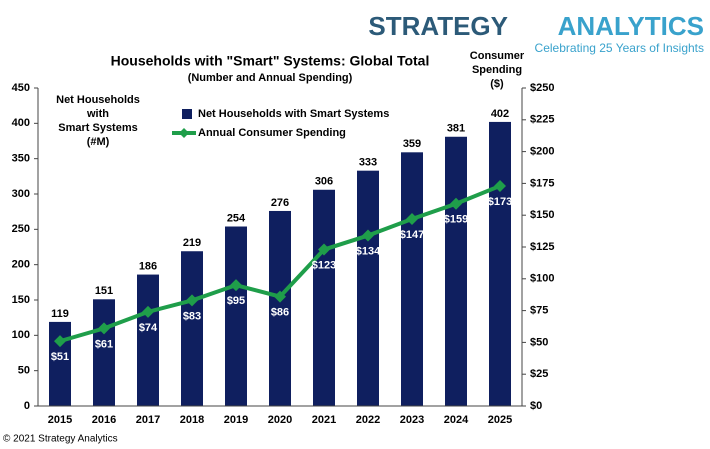 Image resolution: width=710 pixels, height=449 pixels. What do you see at coordinates (324, 265) in the screenshot?
I see `line-value-label: $123` at bounding box center [324, 265].